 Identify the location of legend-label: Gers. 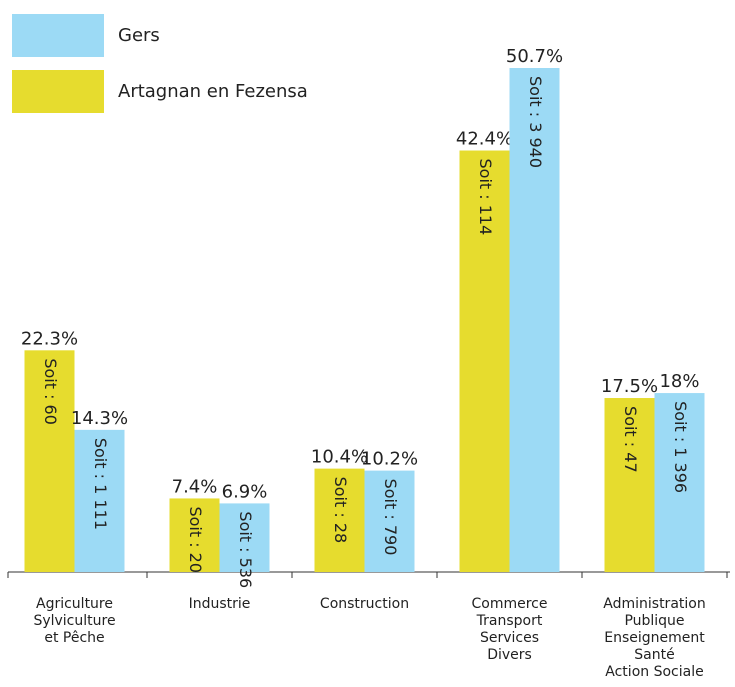
(139, 35).